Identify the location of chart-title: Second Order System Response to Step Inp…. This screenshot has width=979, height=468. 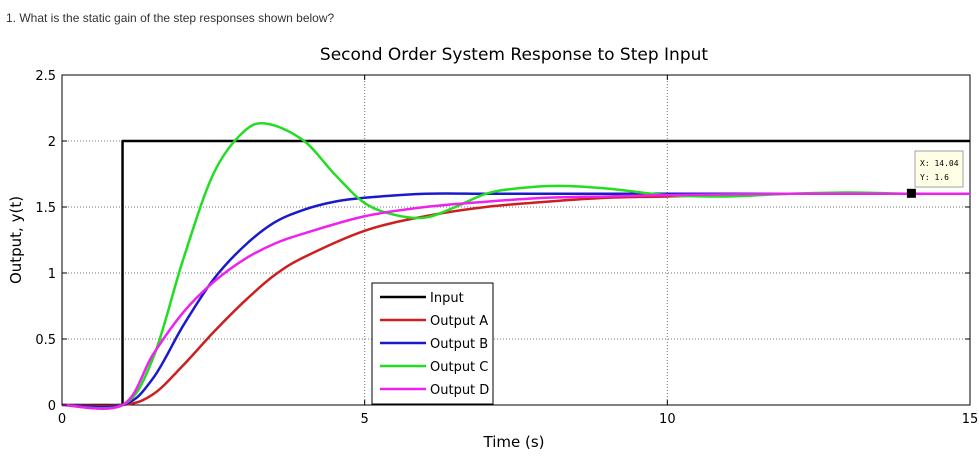
(514, 55).